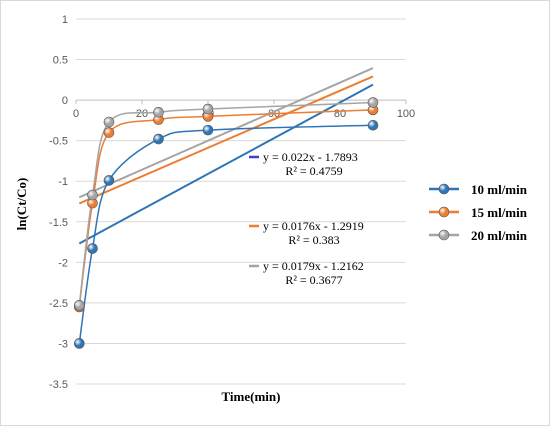 This screenshot has width=550, height=426. I want to click on y-axis-title: ln(Ct/Co), so click(21, 204).